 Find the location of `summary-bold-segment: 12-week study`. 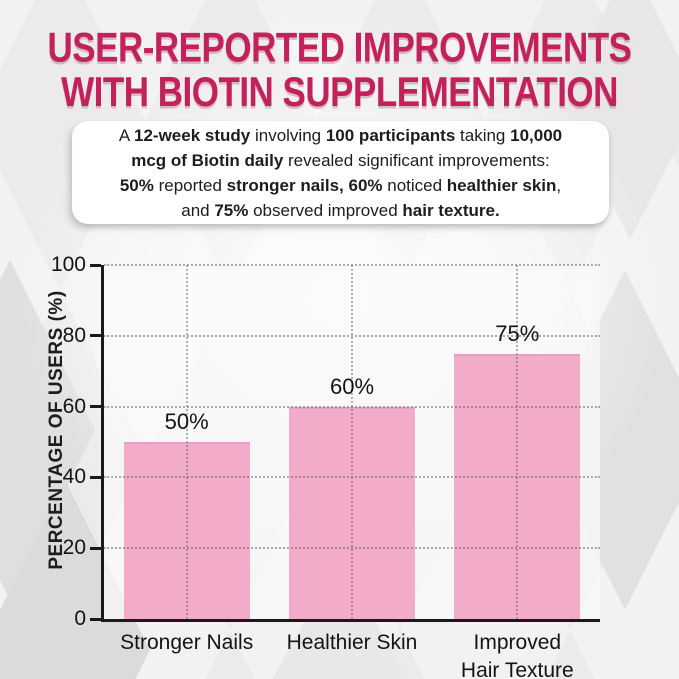

summary-bold-segment: 12-week study is located at coordinates (192, 135).